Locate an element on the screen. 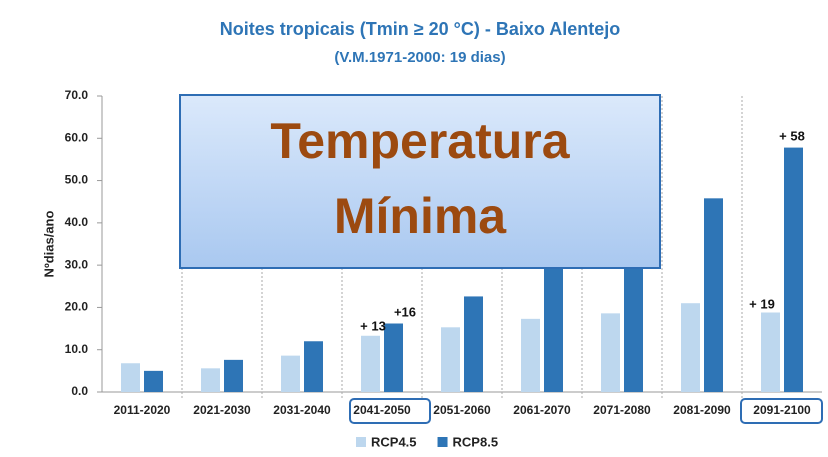  chart-subtitle: (V.M.1971-2000: 19 dias) is located at coordinates (419, 57).